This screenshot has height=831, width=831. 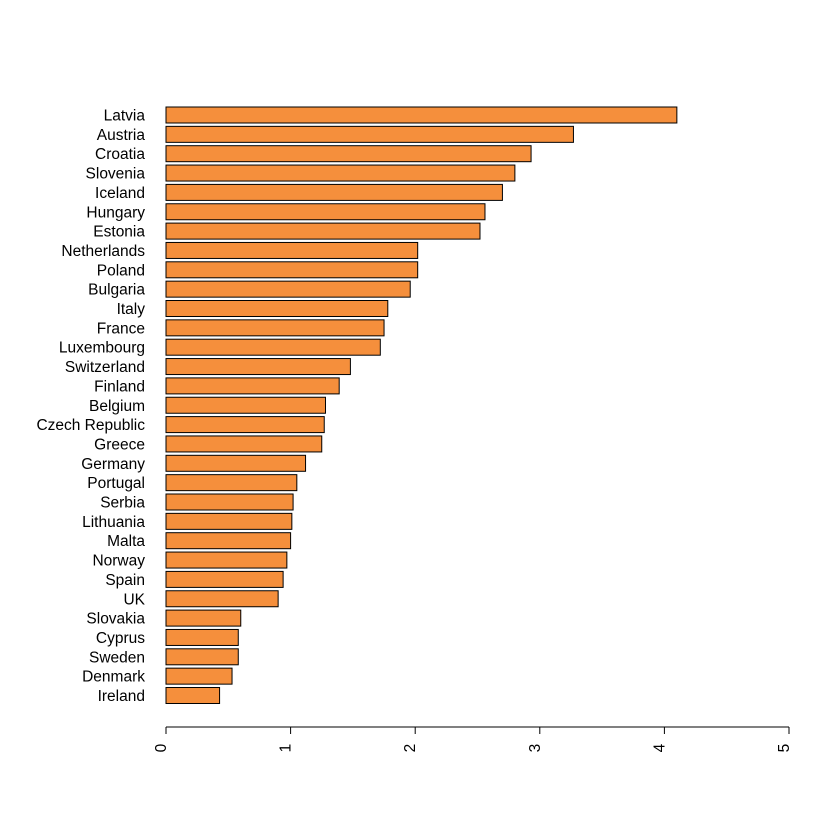 What do you see at coordinates (116, 174) in the screenshot?
I see `category-label-slovenia: Slovenia` at bounding box center [116, 174].